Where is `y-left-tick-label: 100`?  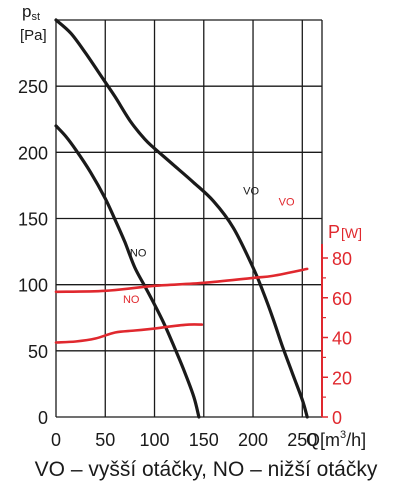
y-left-tick-label: 100 is located at coordinates (33, 286).